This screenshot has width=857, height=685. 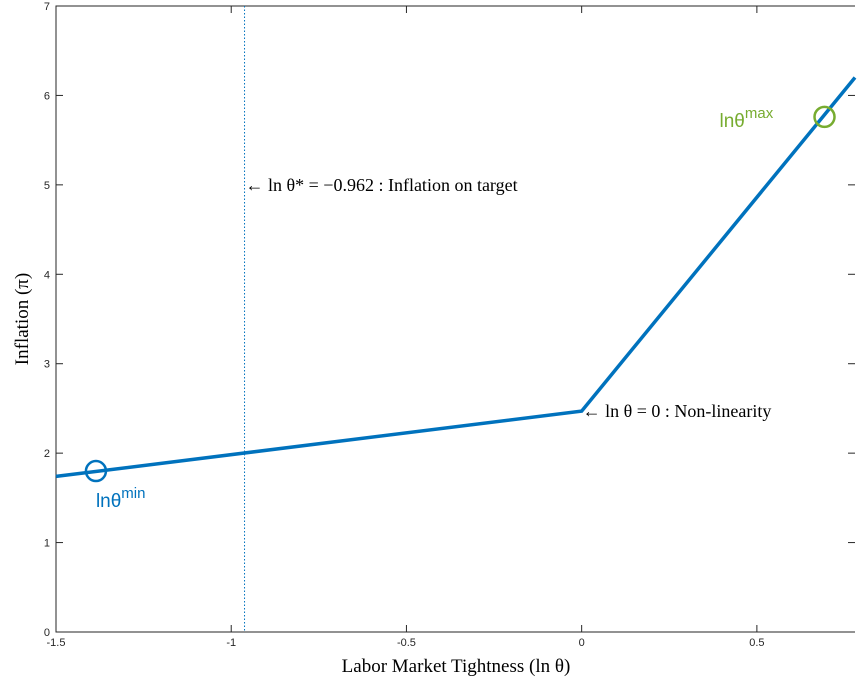 What do you see at coordinates (759, 113) in the screenshot?
I see `point-label-sup: max` at bounding box center [759, 113].